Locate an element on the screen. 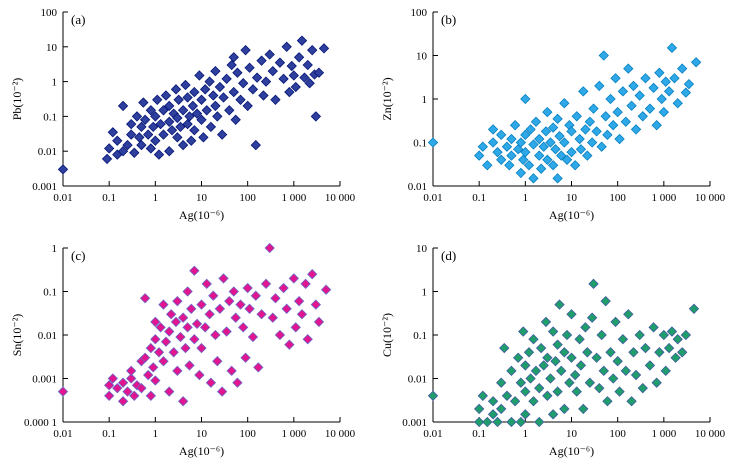 This screenshot has height=471, width=732. x-axis-title: Ag(10⁻⁶) is located at coordinates (571, 215).